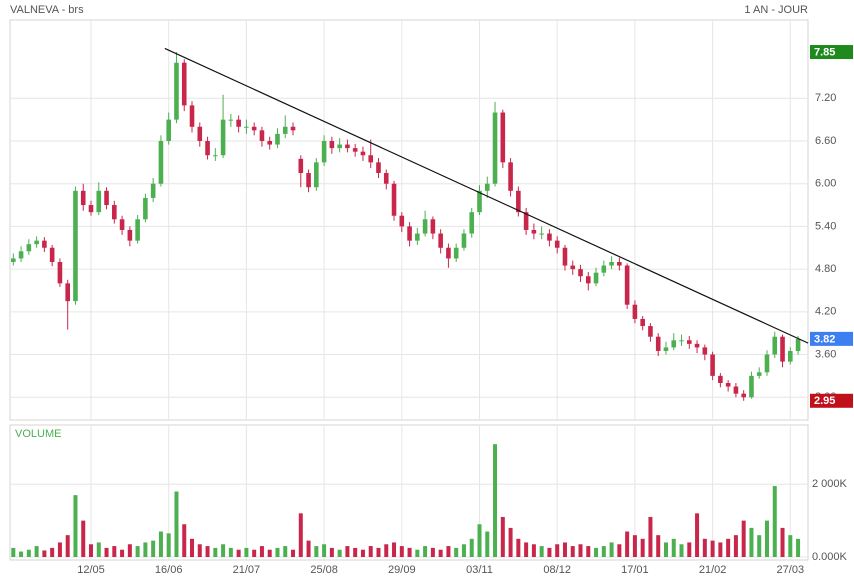 This screenshot has height=580, width=854. Describe the element at coordinates (825, 269) in the screenshot. I see `y-tick-label: 4.80` at that location.